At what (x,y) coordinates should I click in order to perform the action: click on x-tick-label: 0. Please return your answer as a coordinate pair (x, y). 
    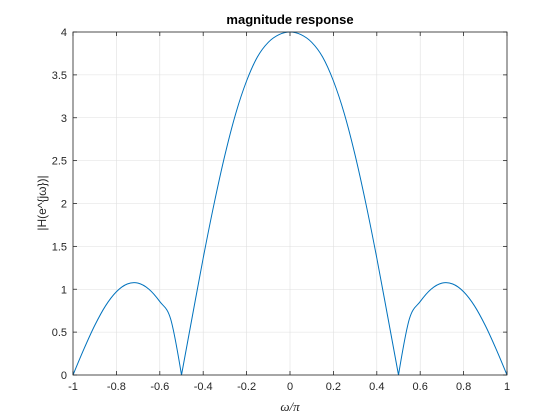
    Looking at the image, I should click on (290, 387).